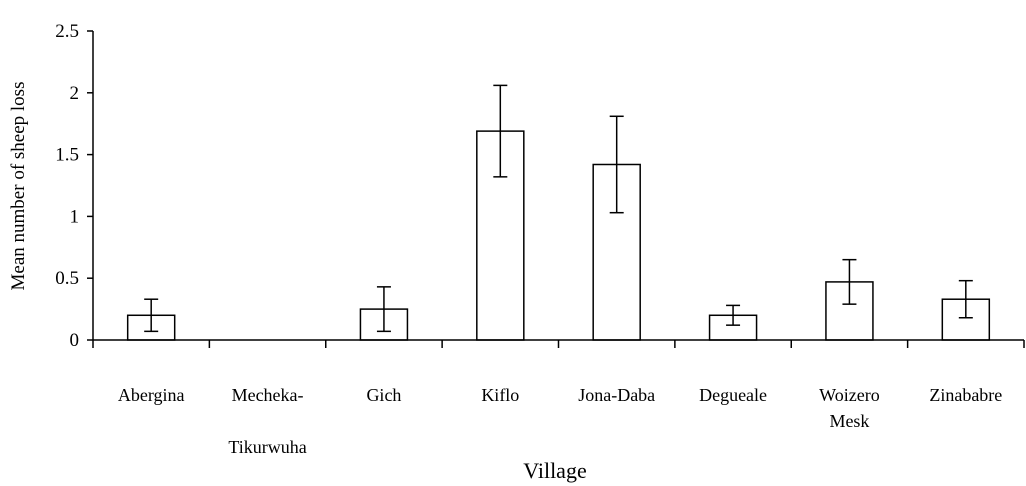 The height and width of the screenshot is (486, 1026). What do you see at coordinates (965, 395) in the screenshot?
I see `x-category-label: Zinababre` at bounding box center [965, 395].